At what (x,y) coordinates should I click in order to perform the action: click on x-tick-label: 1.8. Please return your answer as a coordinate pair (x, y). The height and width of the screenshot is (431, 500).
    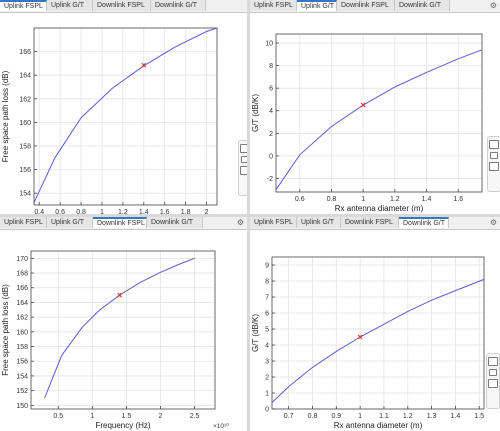
    Looking at the image, I should click on (186, 211).